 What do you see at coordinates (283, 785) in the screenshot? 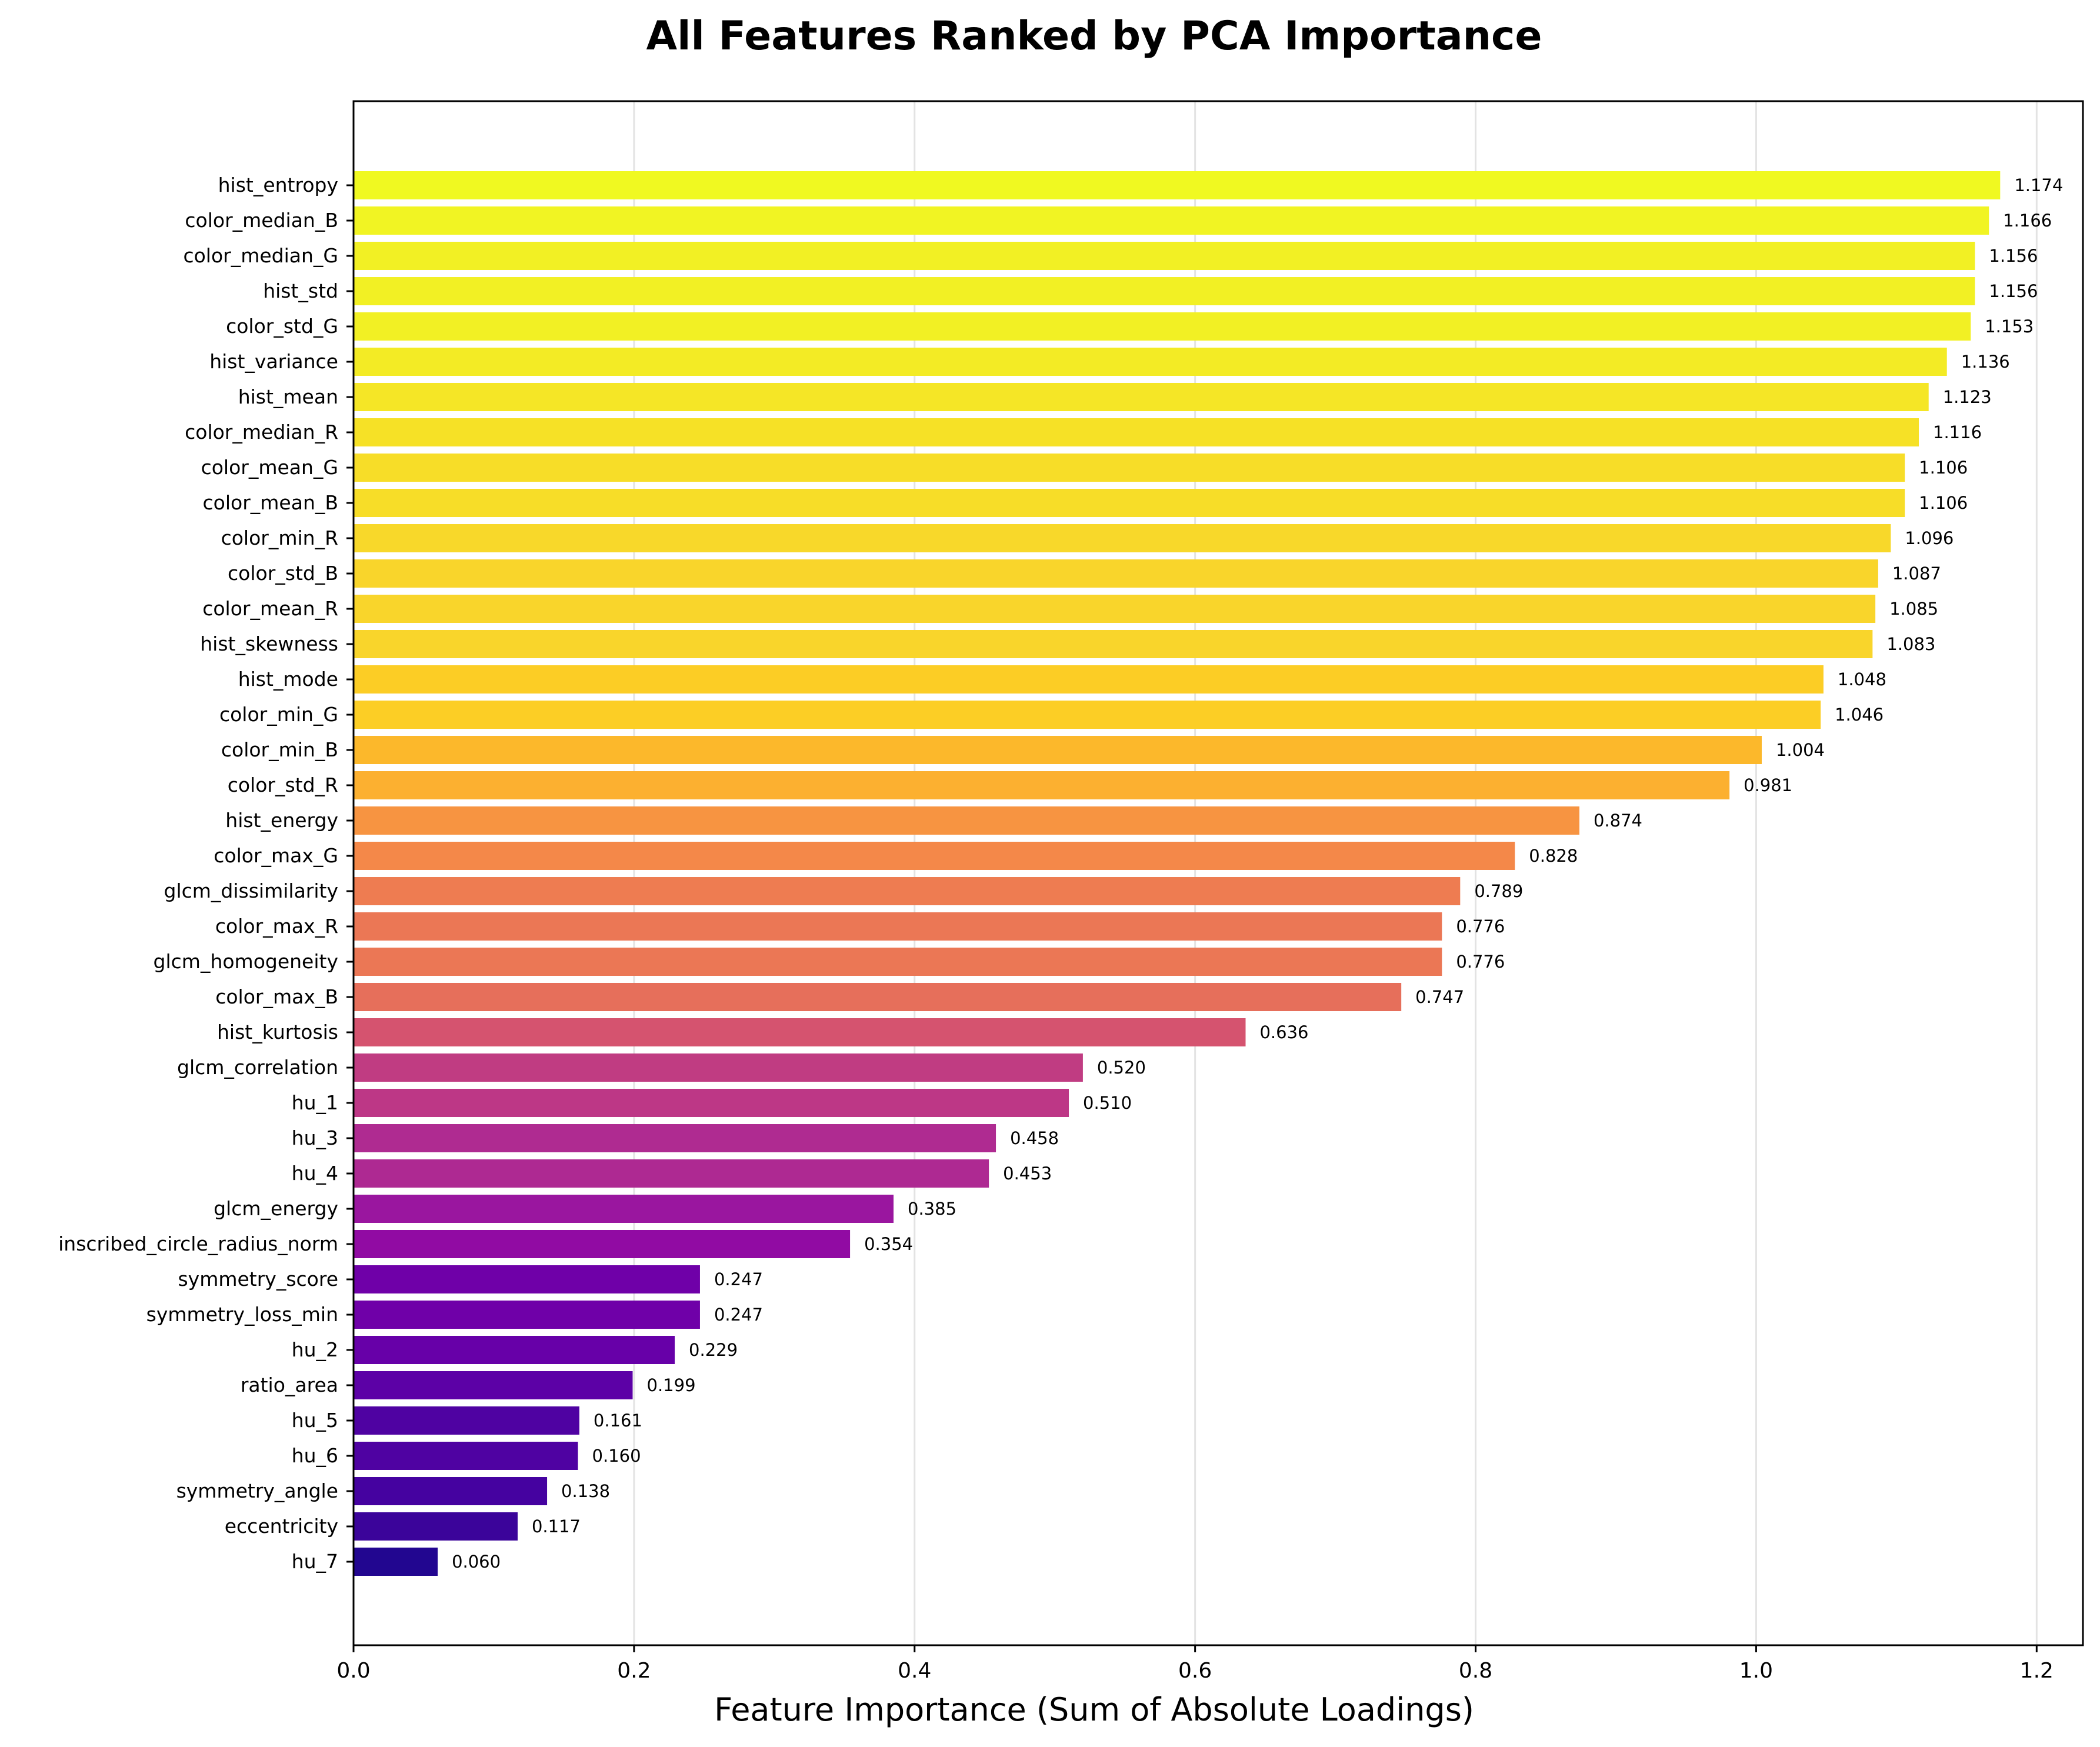
I see `y-tick-label: color_std_R` at bounding box center [283, 785].